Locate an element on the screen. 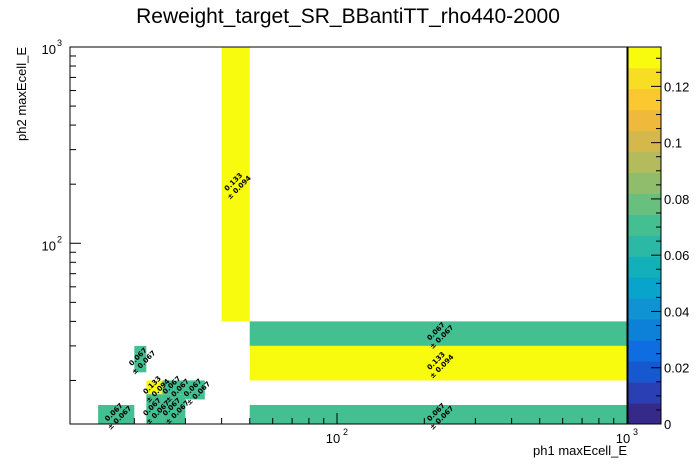  color-scale-label: 0.04 is located at coordinates (676, 311).